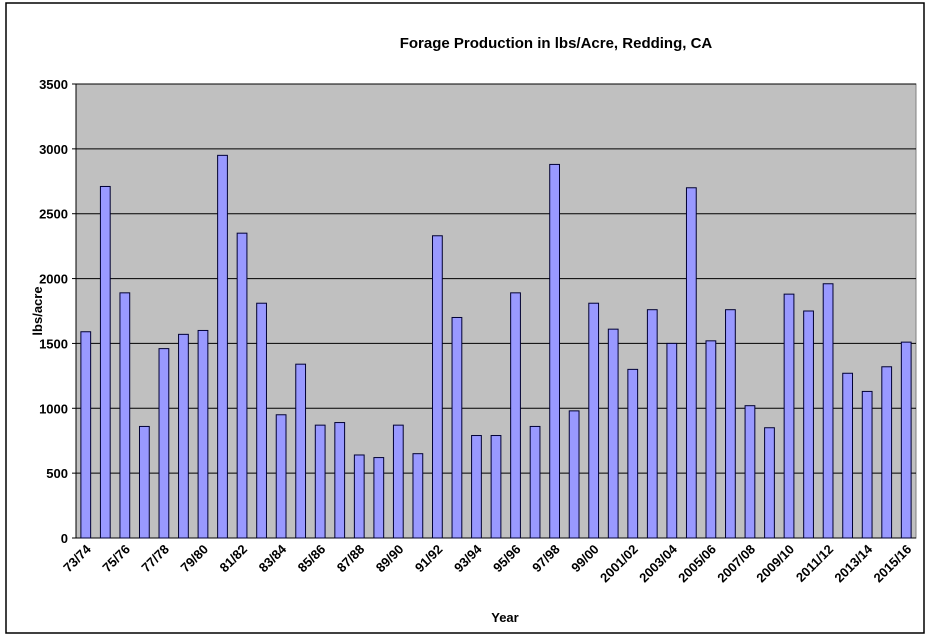  What do you see at coordinates (504, 617) in the screenshot?
I see `x-axis-label: Year` at bounding box center [504, 617].